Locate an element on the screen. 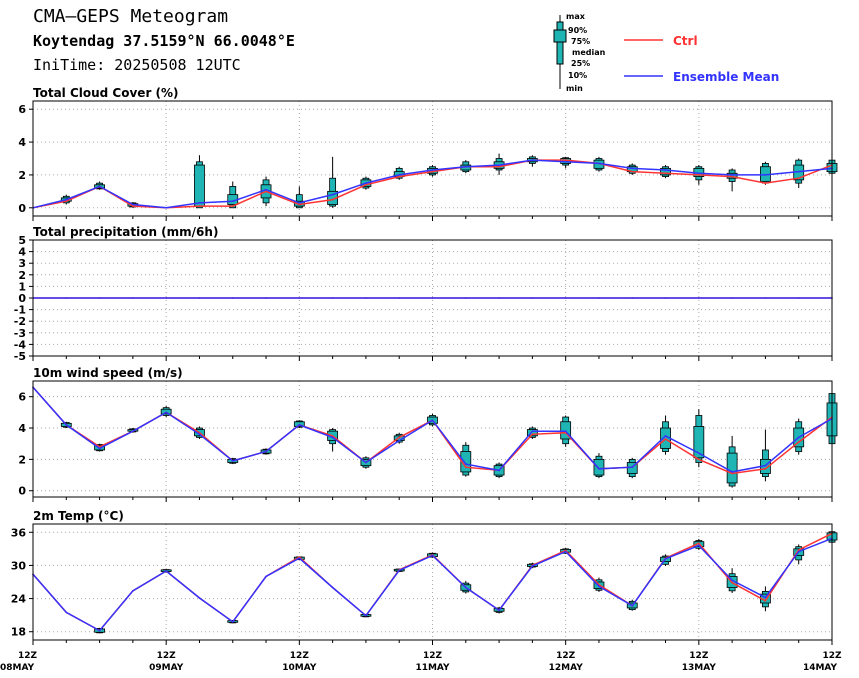 Image resolution: width=859 pixels, height=678 pixels. panel-title: Total precipitation (mm/6h) is located at coordinates (125, 232).